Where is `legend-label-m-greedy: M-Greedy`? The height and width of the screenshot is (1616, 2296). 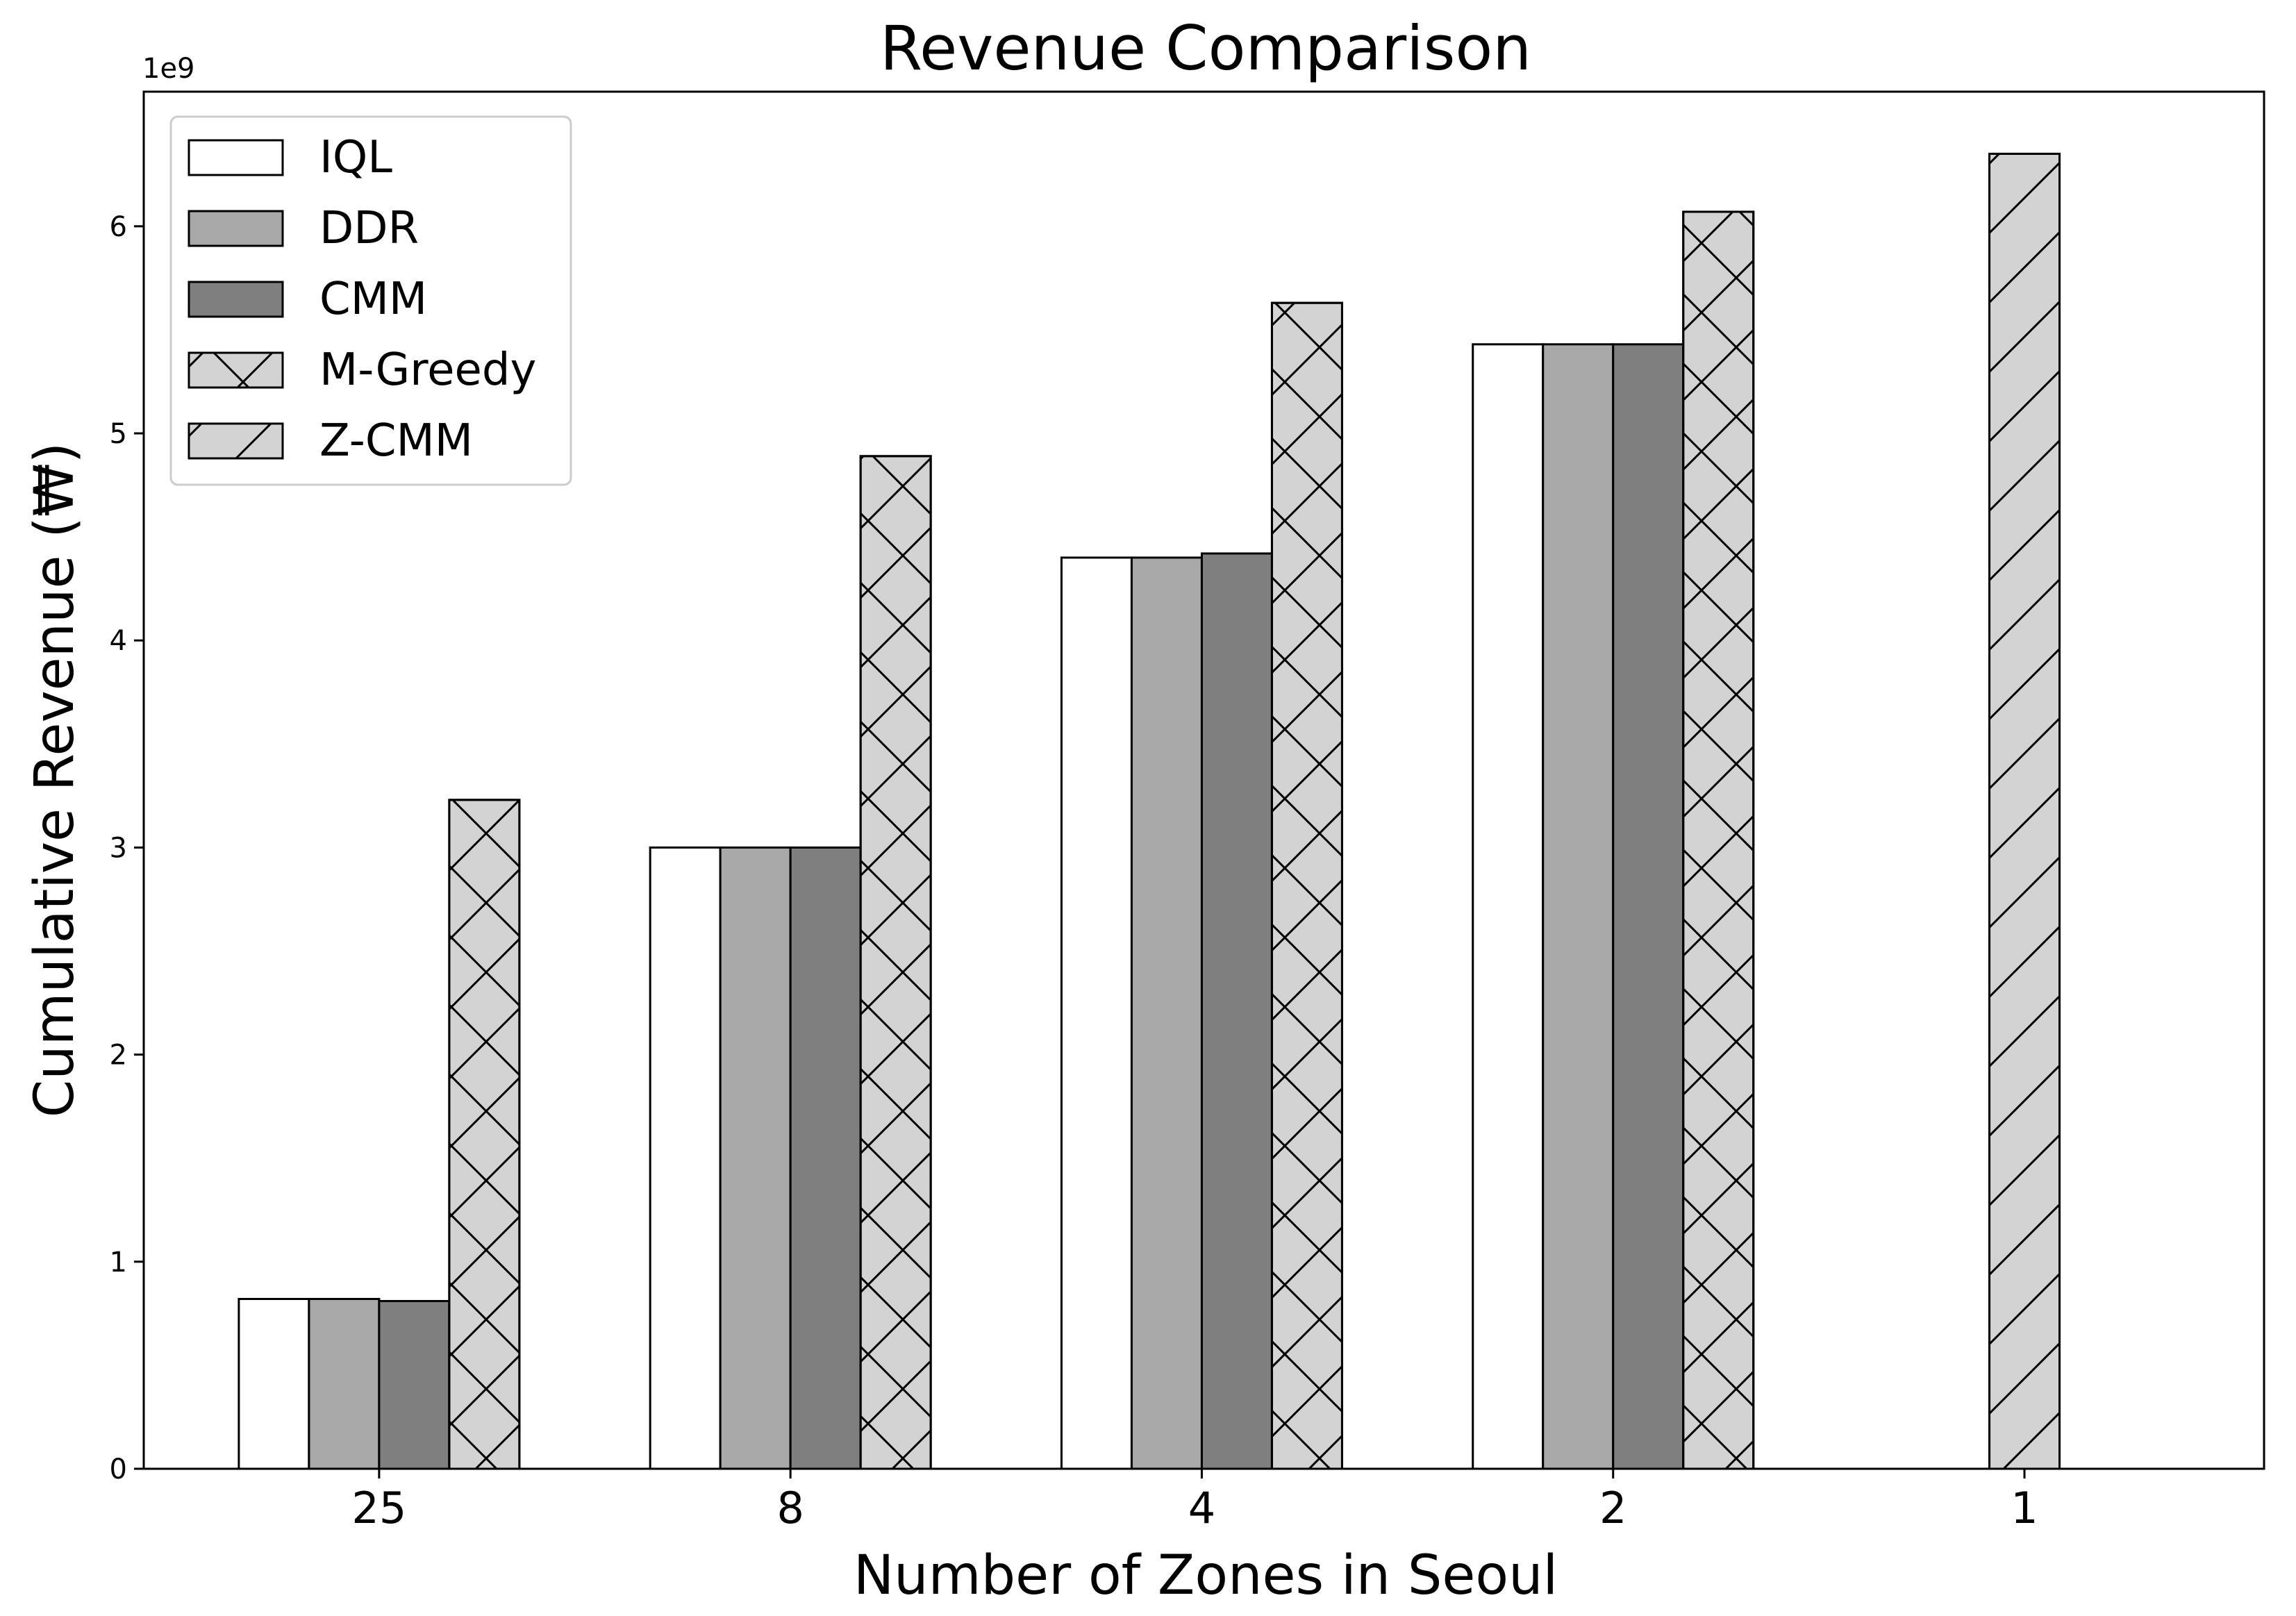
legend-label-m-greedy: M-Greedy is located at coordinates (428, 370).